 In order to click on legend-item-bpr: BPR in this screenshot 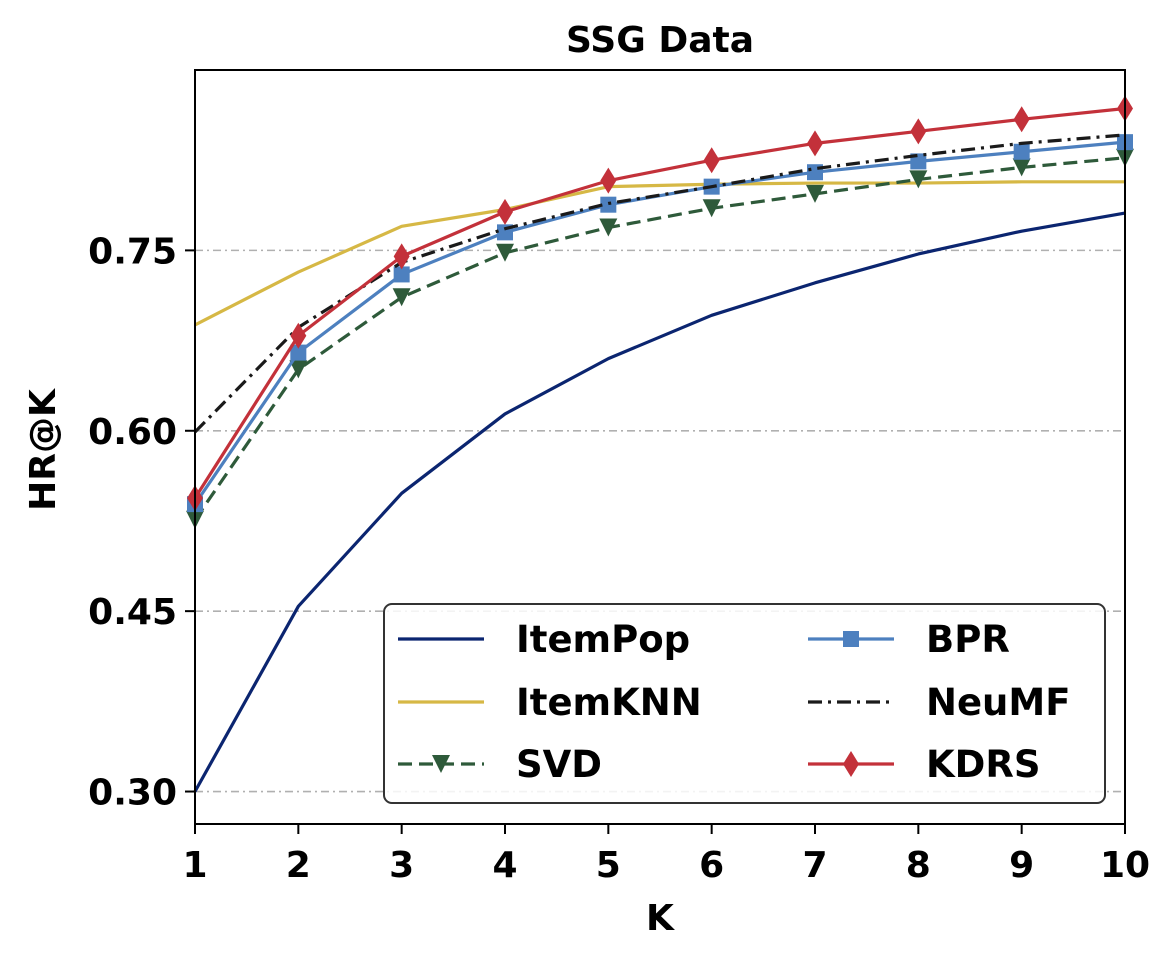, I will do `click(909, 639)`.